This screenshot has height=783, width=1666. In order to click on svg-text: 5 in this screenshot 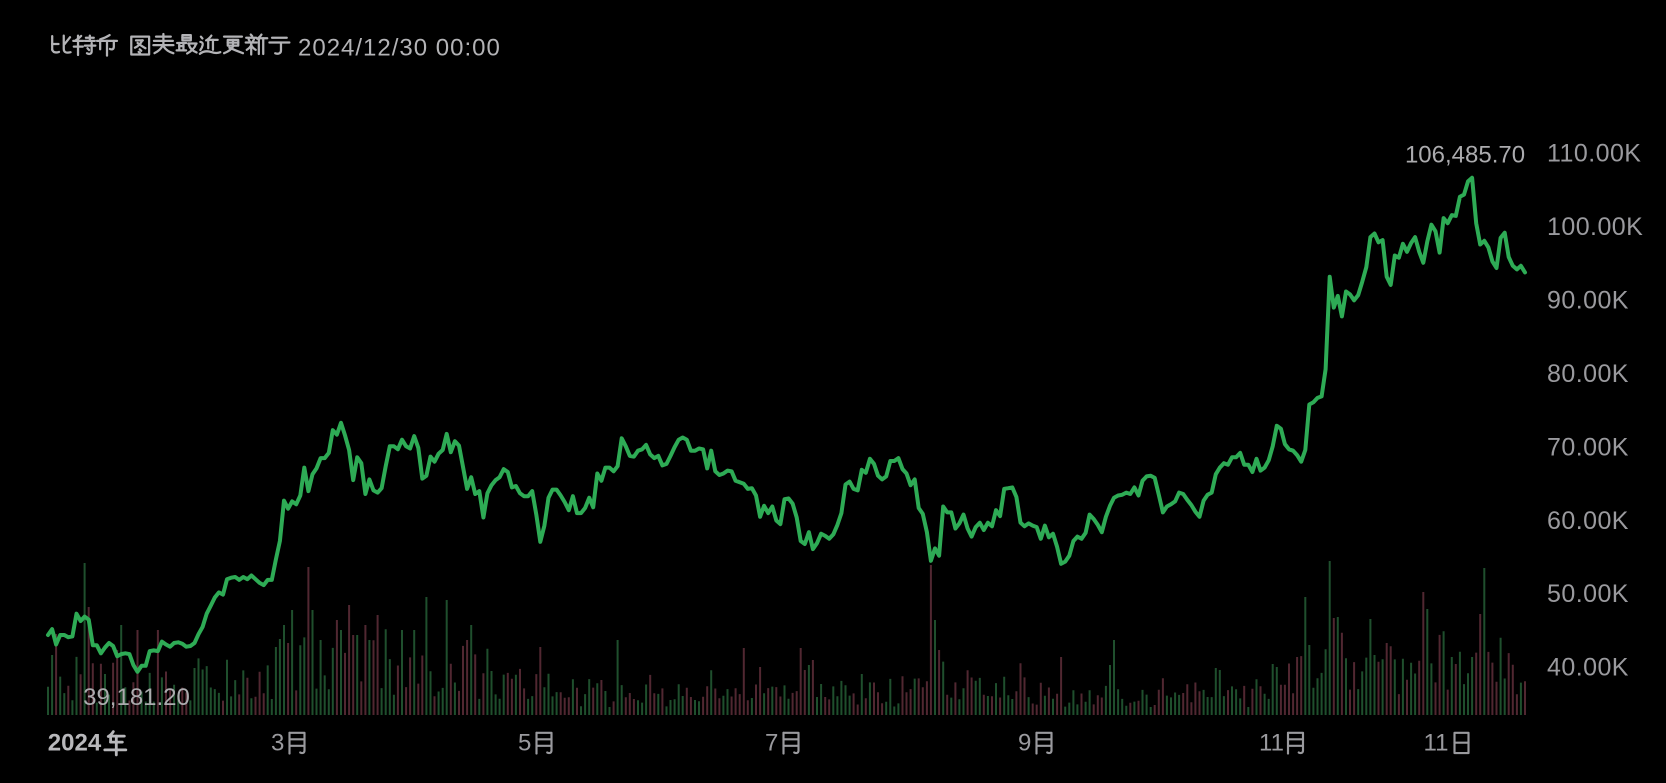, I will do `click(524, 743)`.